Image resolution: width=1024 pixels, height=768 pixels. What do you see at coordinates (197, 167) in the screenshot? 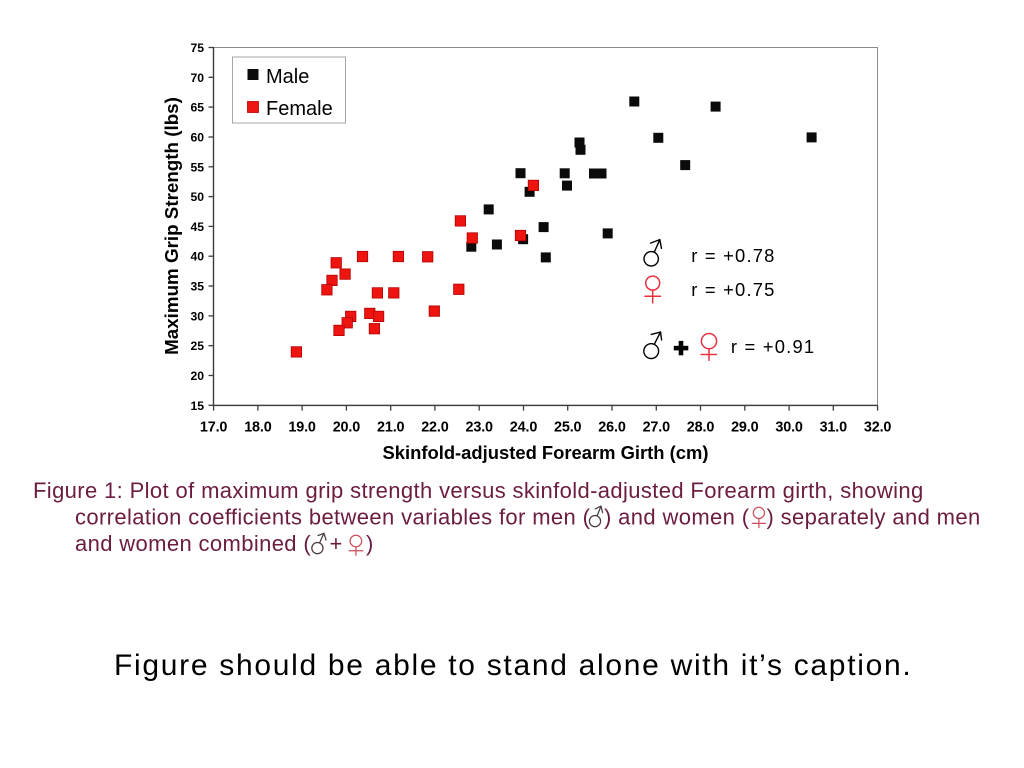
I see `svg-text: 55` at bounding box center [197, 167].